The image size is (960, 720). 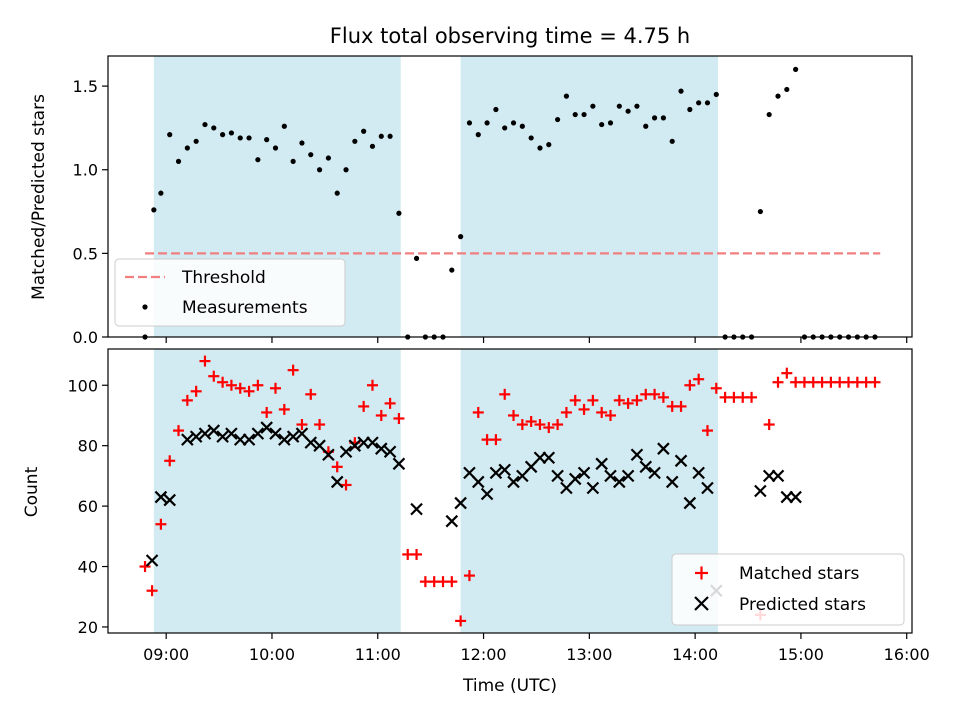 What do you see at coordinates (85, 86) in the screenshot?
I see `top-y-tick-label: 1.5` at bounding box center [85, 86].